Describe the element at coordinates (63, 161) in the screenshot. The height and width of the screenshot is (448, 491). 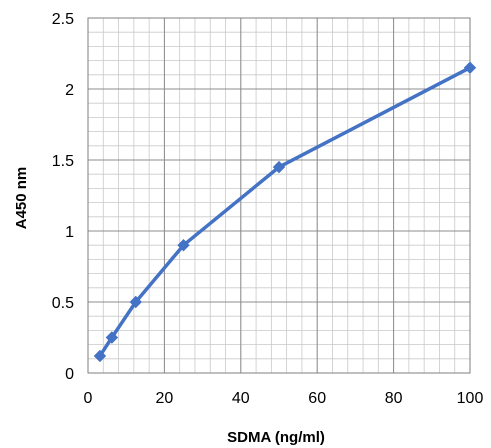
I see `y-tick-label: 1.5` at that location.